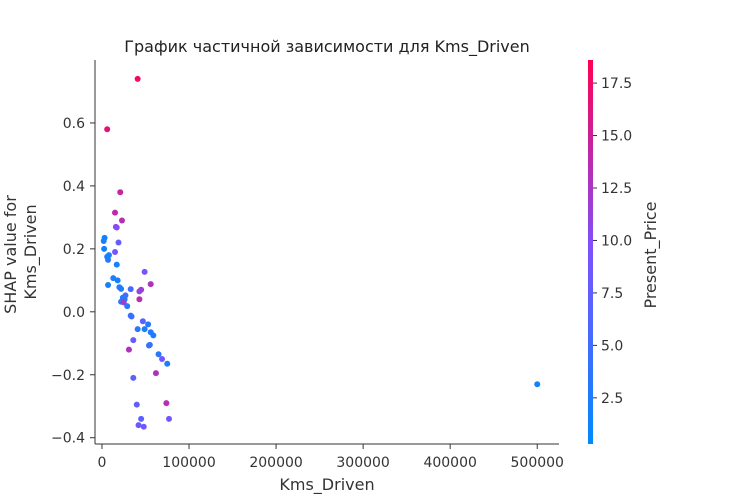 Image resolution: width=750 pixels, height=500 pixels. I want to click on y-tick-label: 0.2, so click(74, 250).